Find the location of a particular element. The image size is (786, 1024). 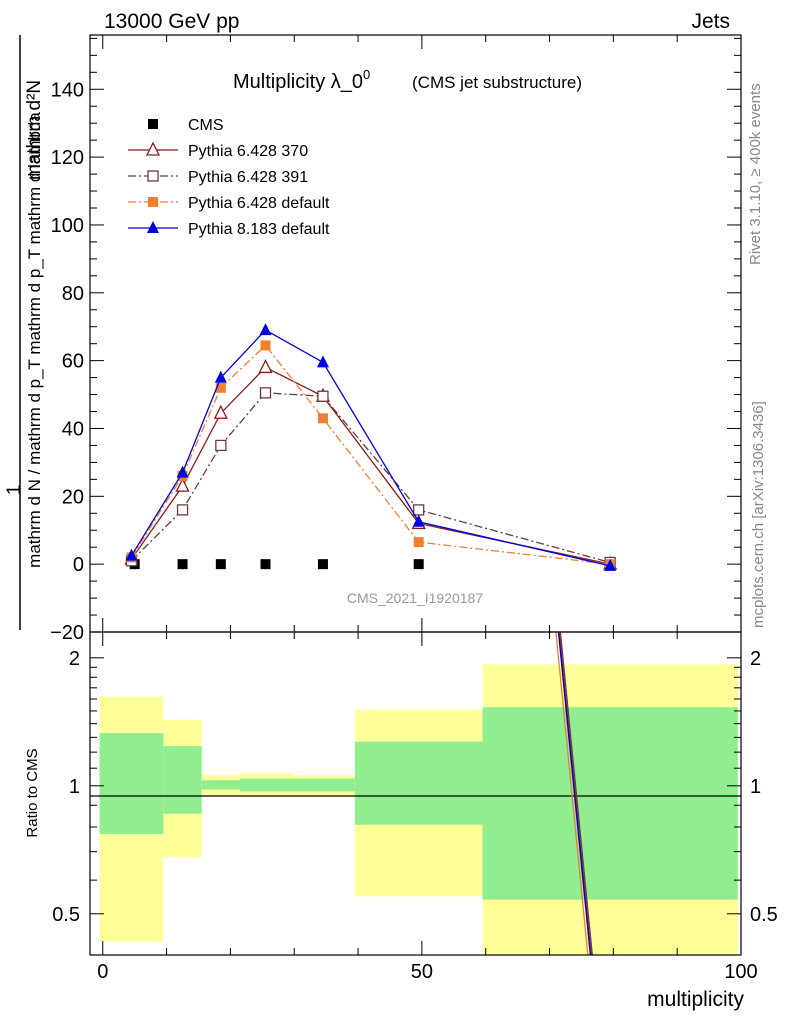

legend-entry: Pythia 8.183 default is located at coordinates (229, 229).